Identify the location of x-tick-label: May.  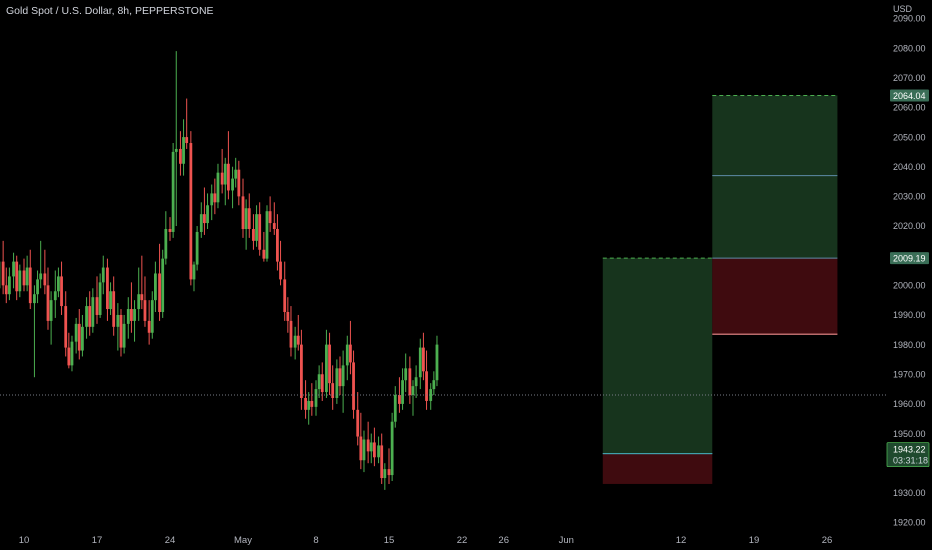
(243, 540).